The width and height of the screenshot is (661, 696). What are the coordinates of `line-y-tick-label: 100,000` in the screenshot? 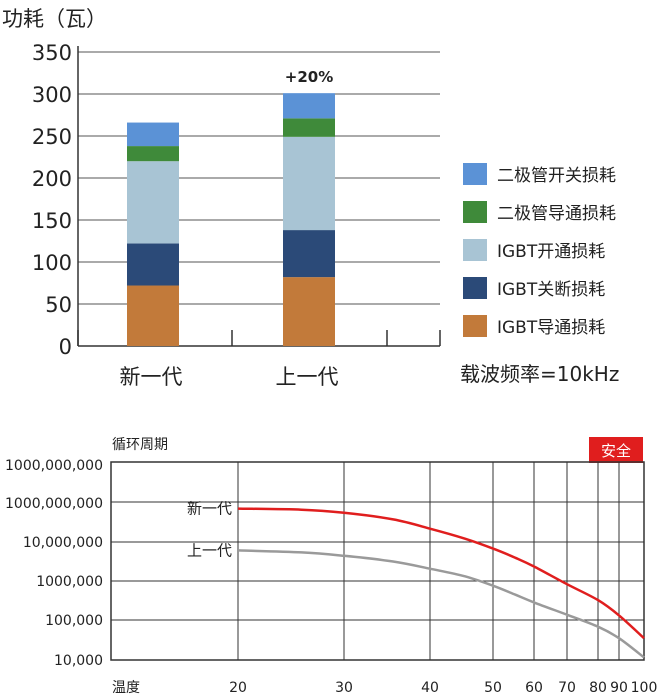 It's located at (74, 621).